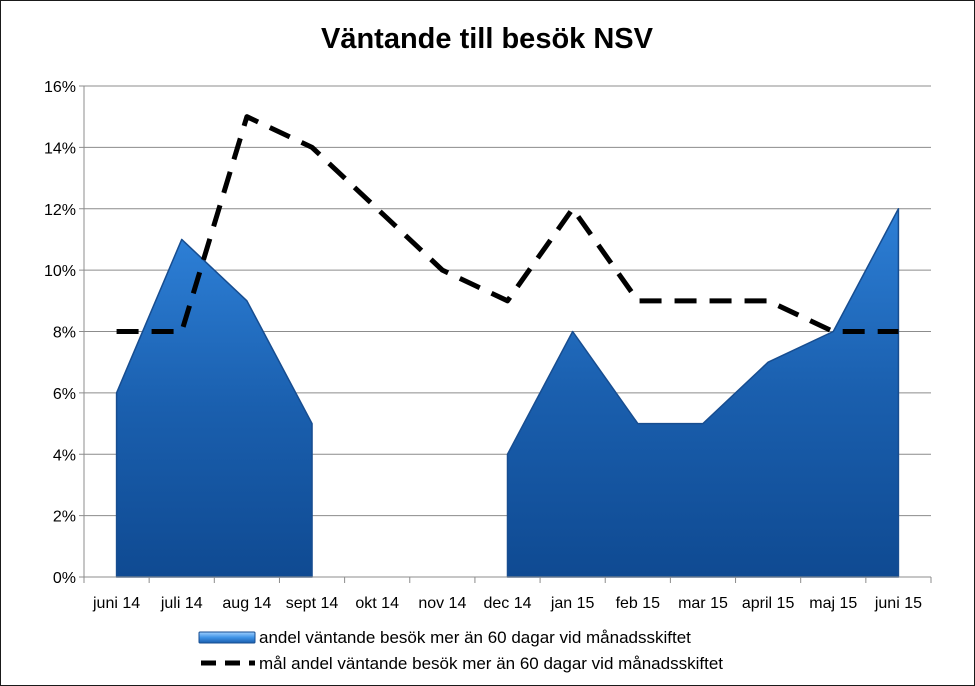 The width and height of the screenshot is (975, 686). I want to click on x-tick-label: aug 14, so click(246, 603).